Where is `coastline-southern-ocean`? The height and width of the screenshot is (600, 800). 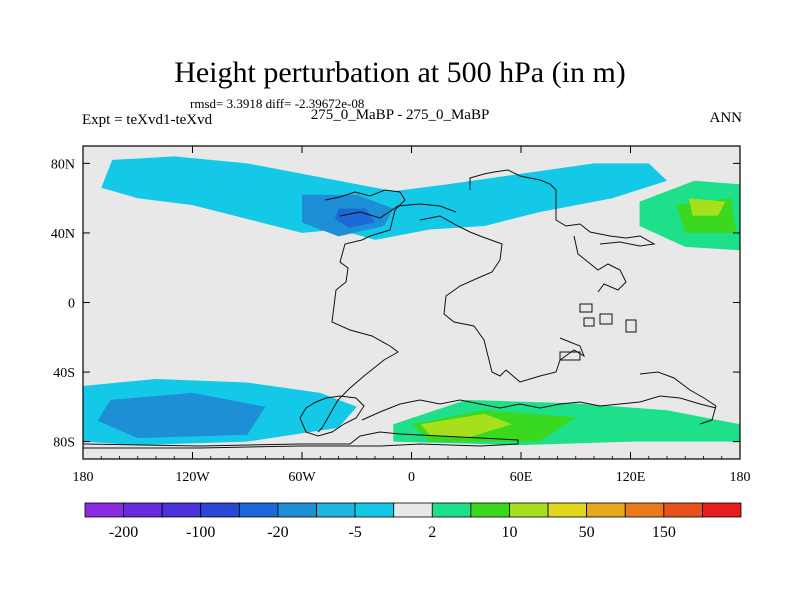
coastline-southern-ocean is located at coordinates (539, 408).